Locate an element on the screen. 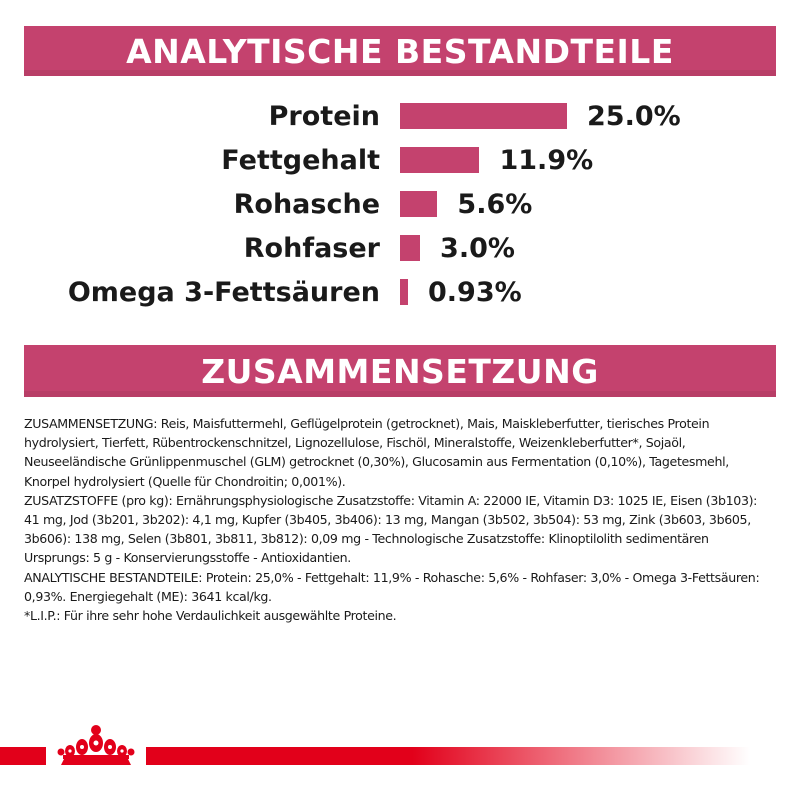  nutrient-row-fat: Fettgehalt 11.9% is located at coordinates (400, 161).